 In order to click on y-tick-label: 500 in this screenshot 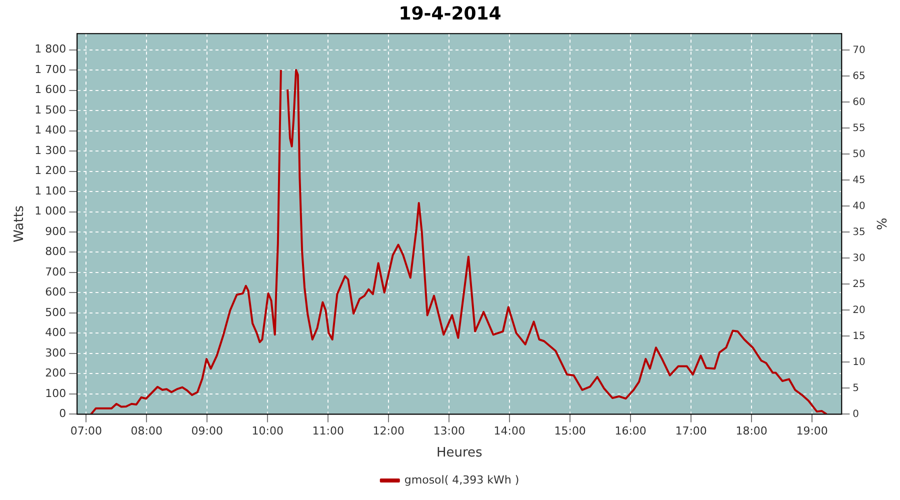, I will do `click(55, 312)`.